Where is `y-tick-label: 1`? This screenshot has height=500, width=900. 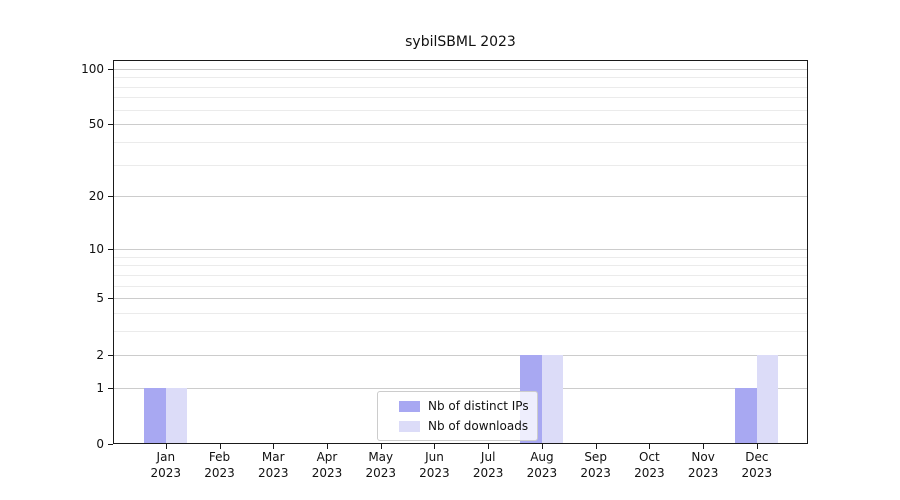
y-tick-label: 1 is located at coordinates (100, 387).